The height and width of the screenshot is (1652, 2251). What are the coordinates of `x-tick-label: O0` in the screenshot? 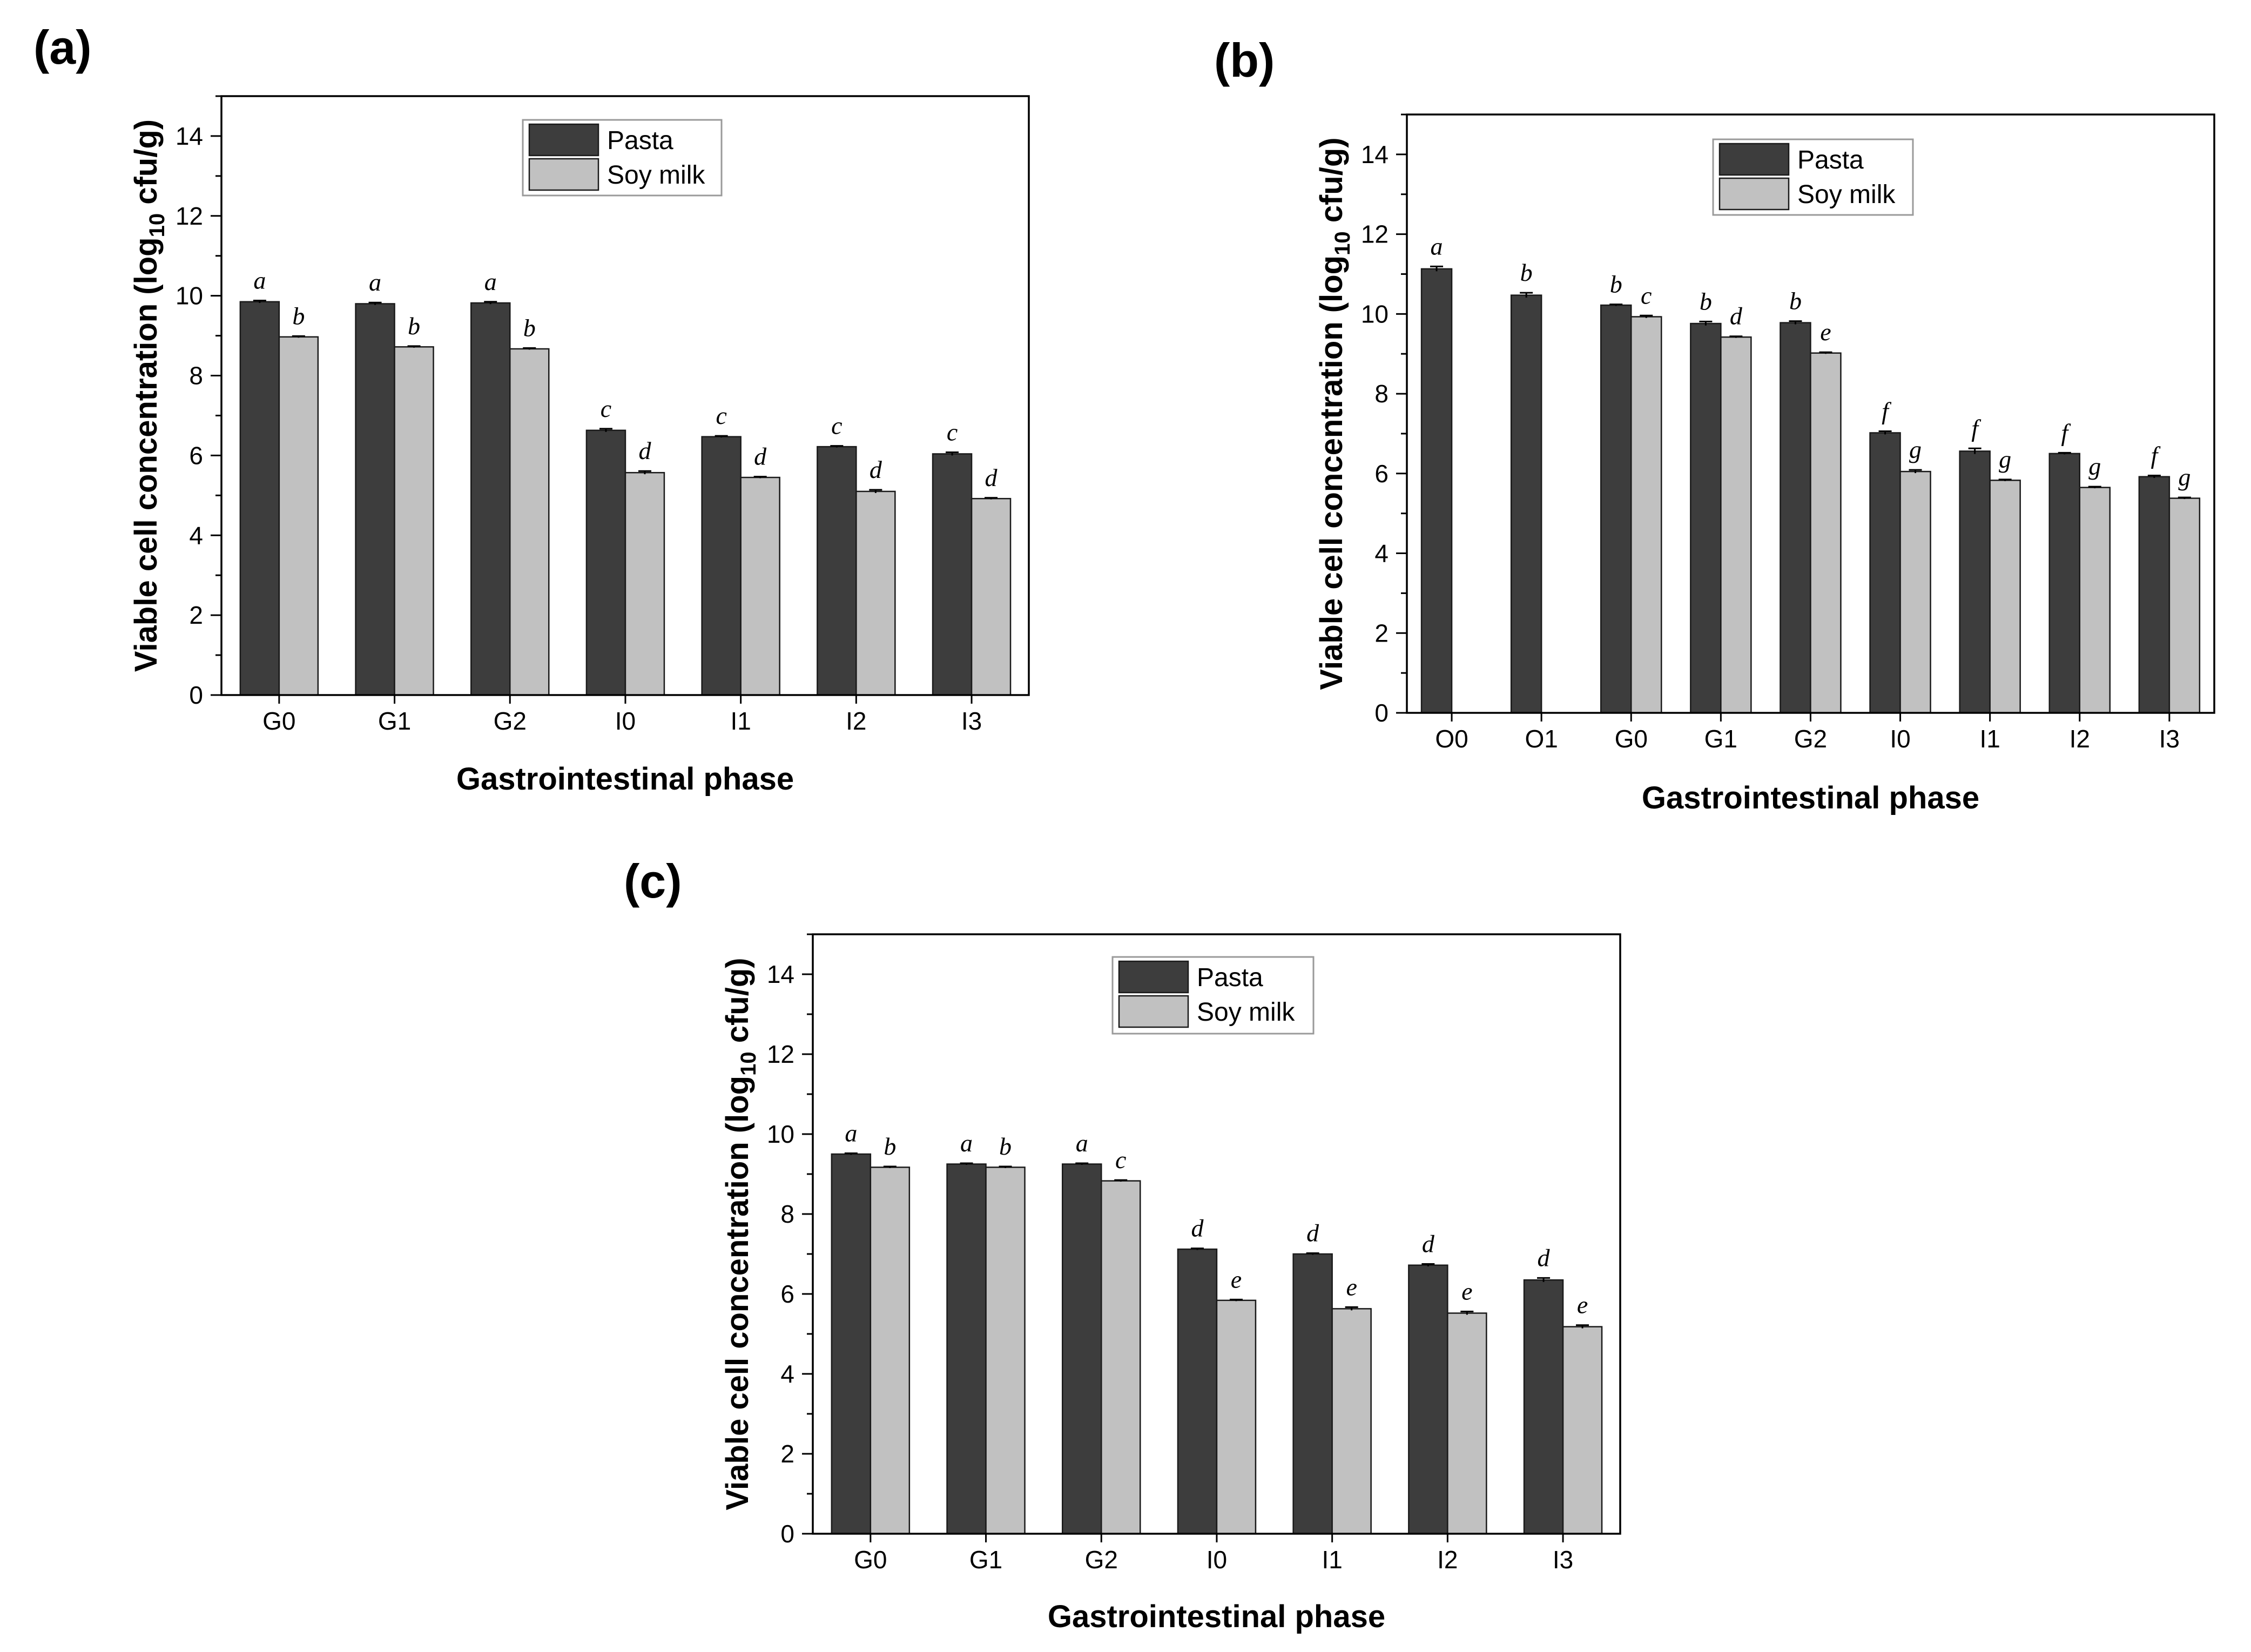 It's located at (1451, 739).